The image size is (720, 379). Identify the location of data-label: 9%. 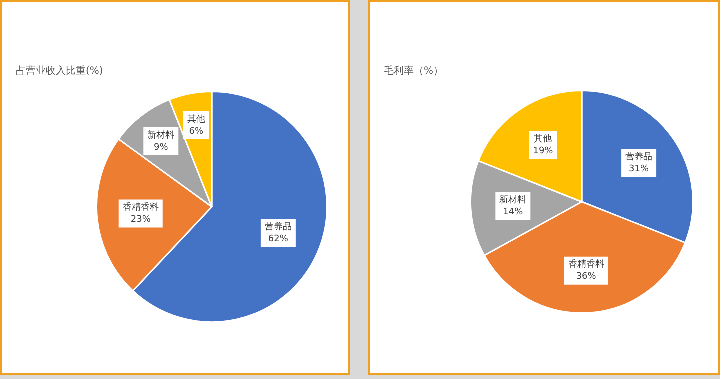
(161, 147).